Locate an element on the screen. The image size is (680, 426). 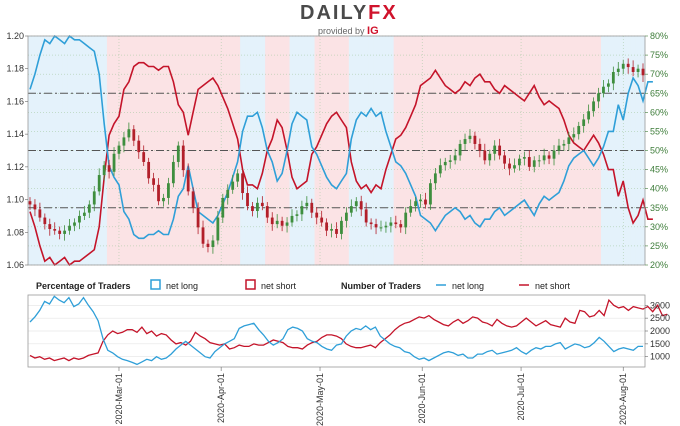
lower-chart-gridlines is located at coordinates (336, 331).